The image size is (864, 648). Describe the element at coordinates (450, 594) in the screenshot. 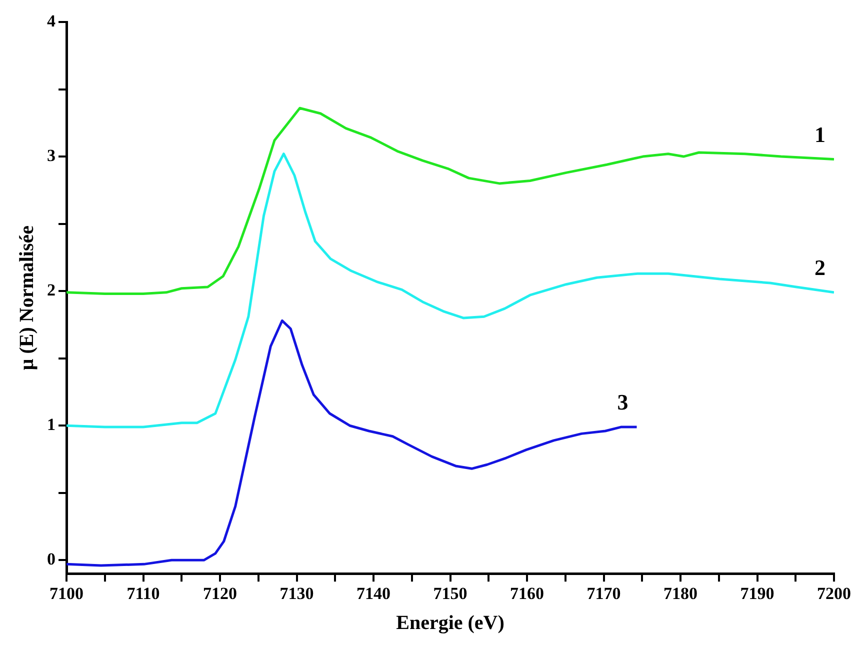

I see `x-tick-label: 7150` at that location.